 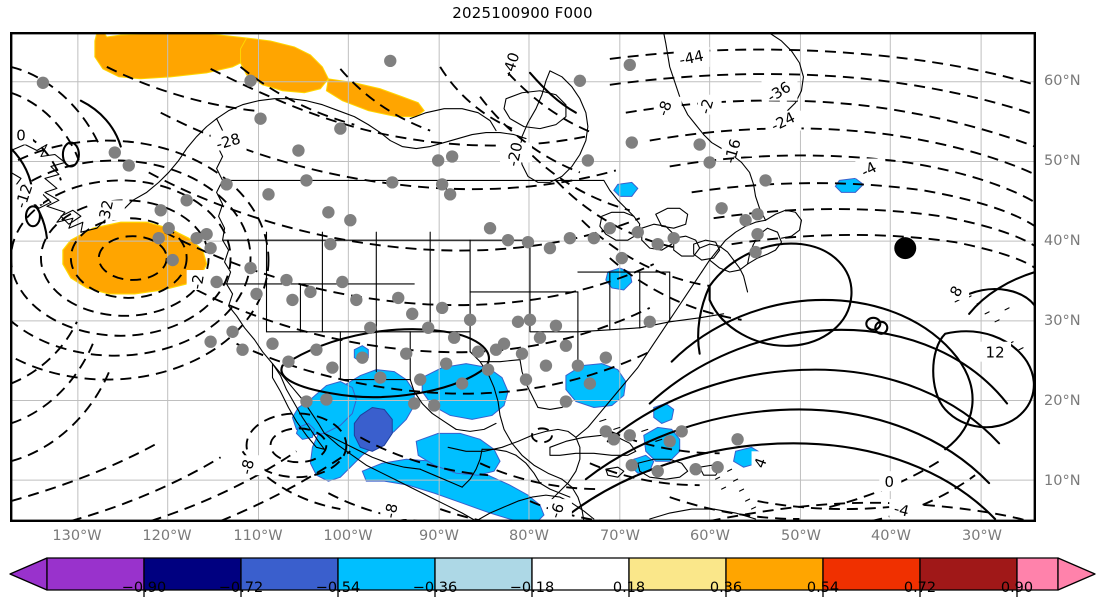 I want to click on lon-tick-60w: 60°W, so click(x=710, y=536).